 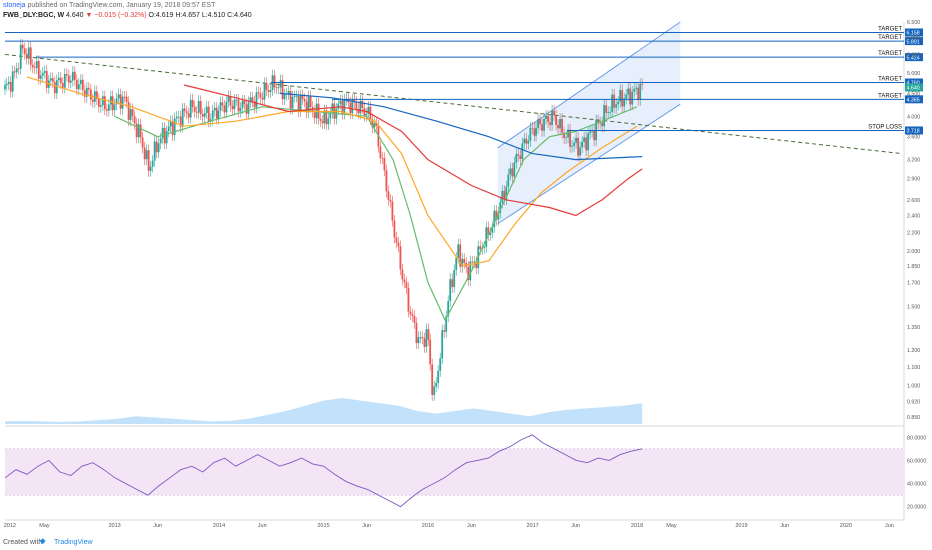 What do you see at coordinates (43, 541) in the screenshot?
I see `tradingview-logo-icon: ◆` at bounding box center [43, 541].